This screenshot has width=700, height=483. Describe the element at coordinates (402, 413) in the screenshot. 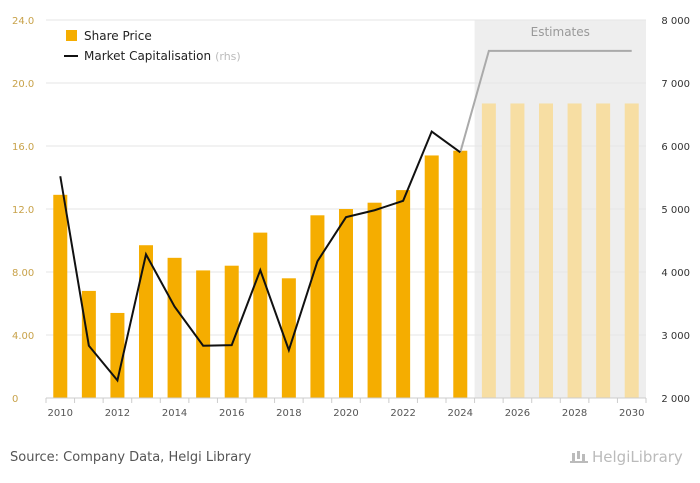

I see `x-tick-label: 2022` at that location.